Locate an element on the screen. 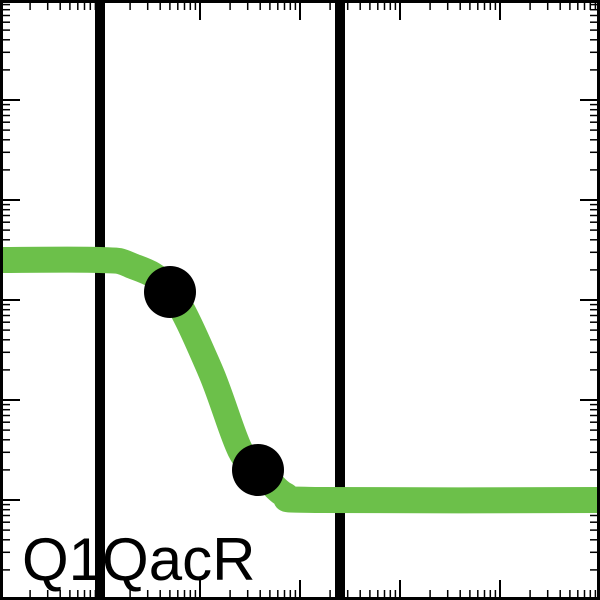  markers is located at coordinates (214, 381).